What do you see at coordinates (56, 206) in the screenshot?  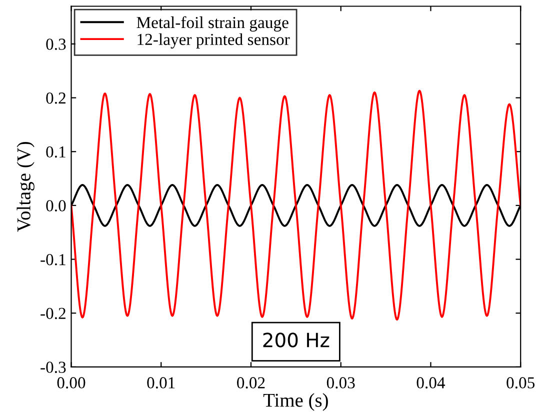 I see `y-tick-label: 0.0` at bounding box center [56, 206].